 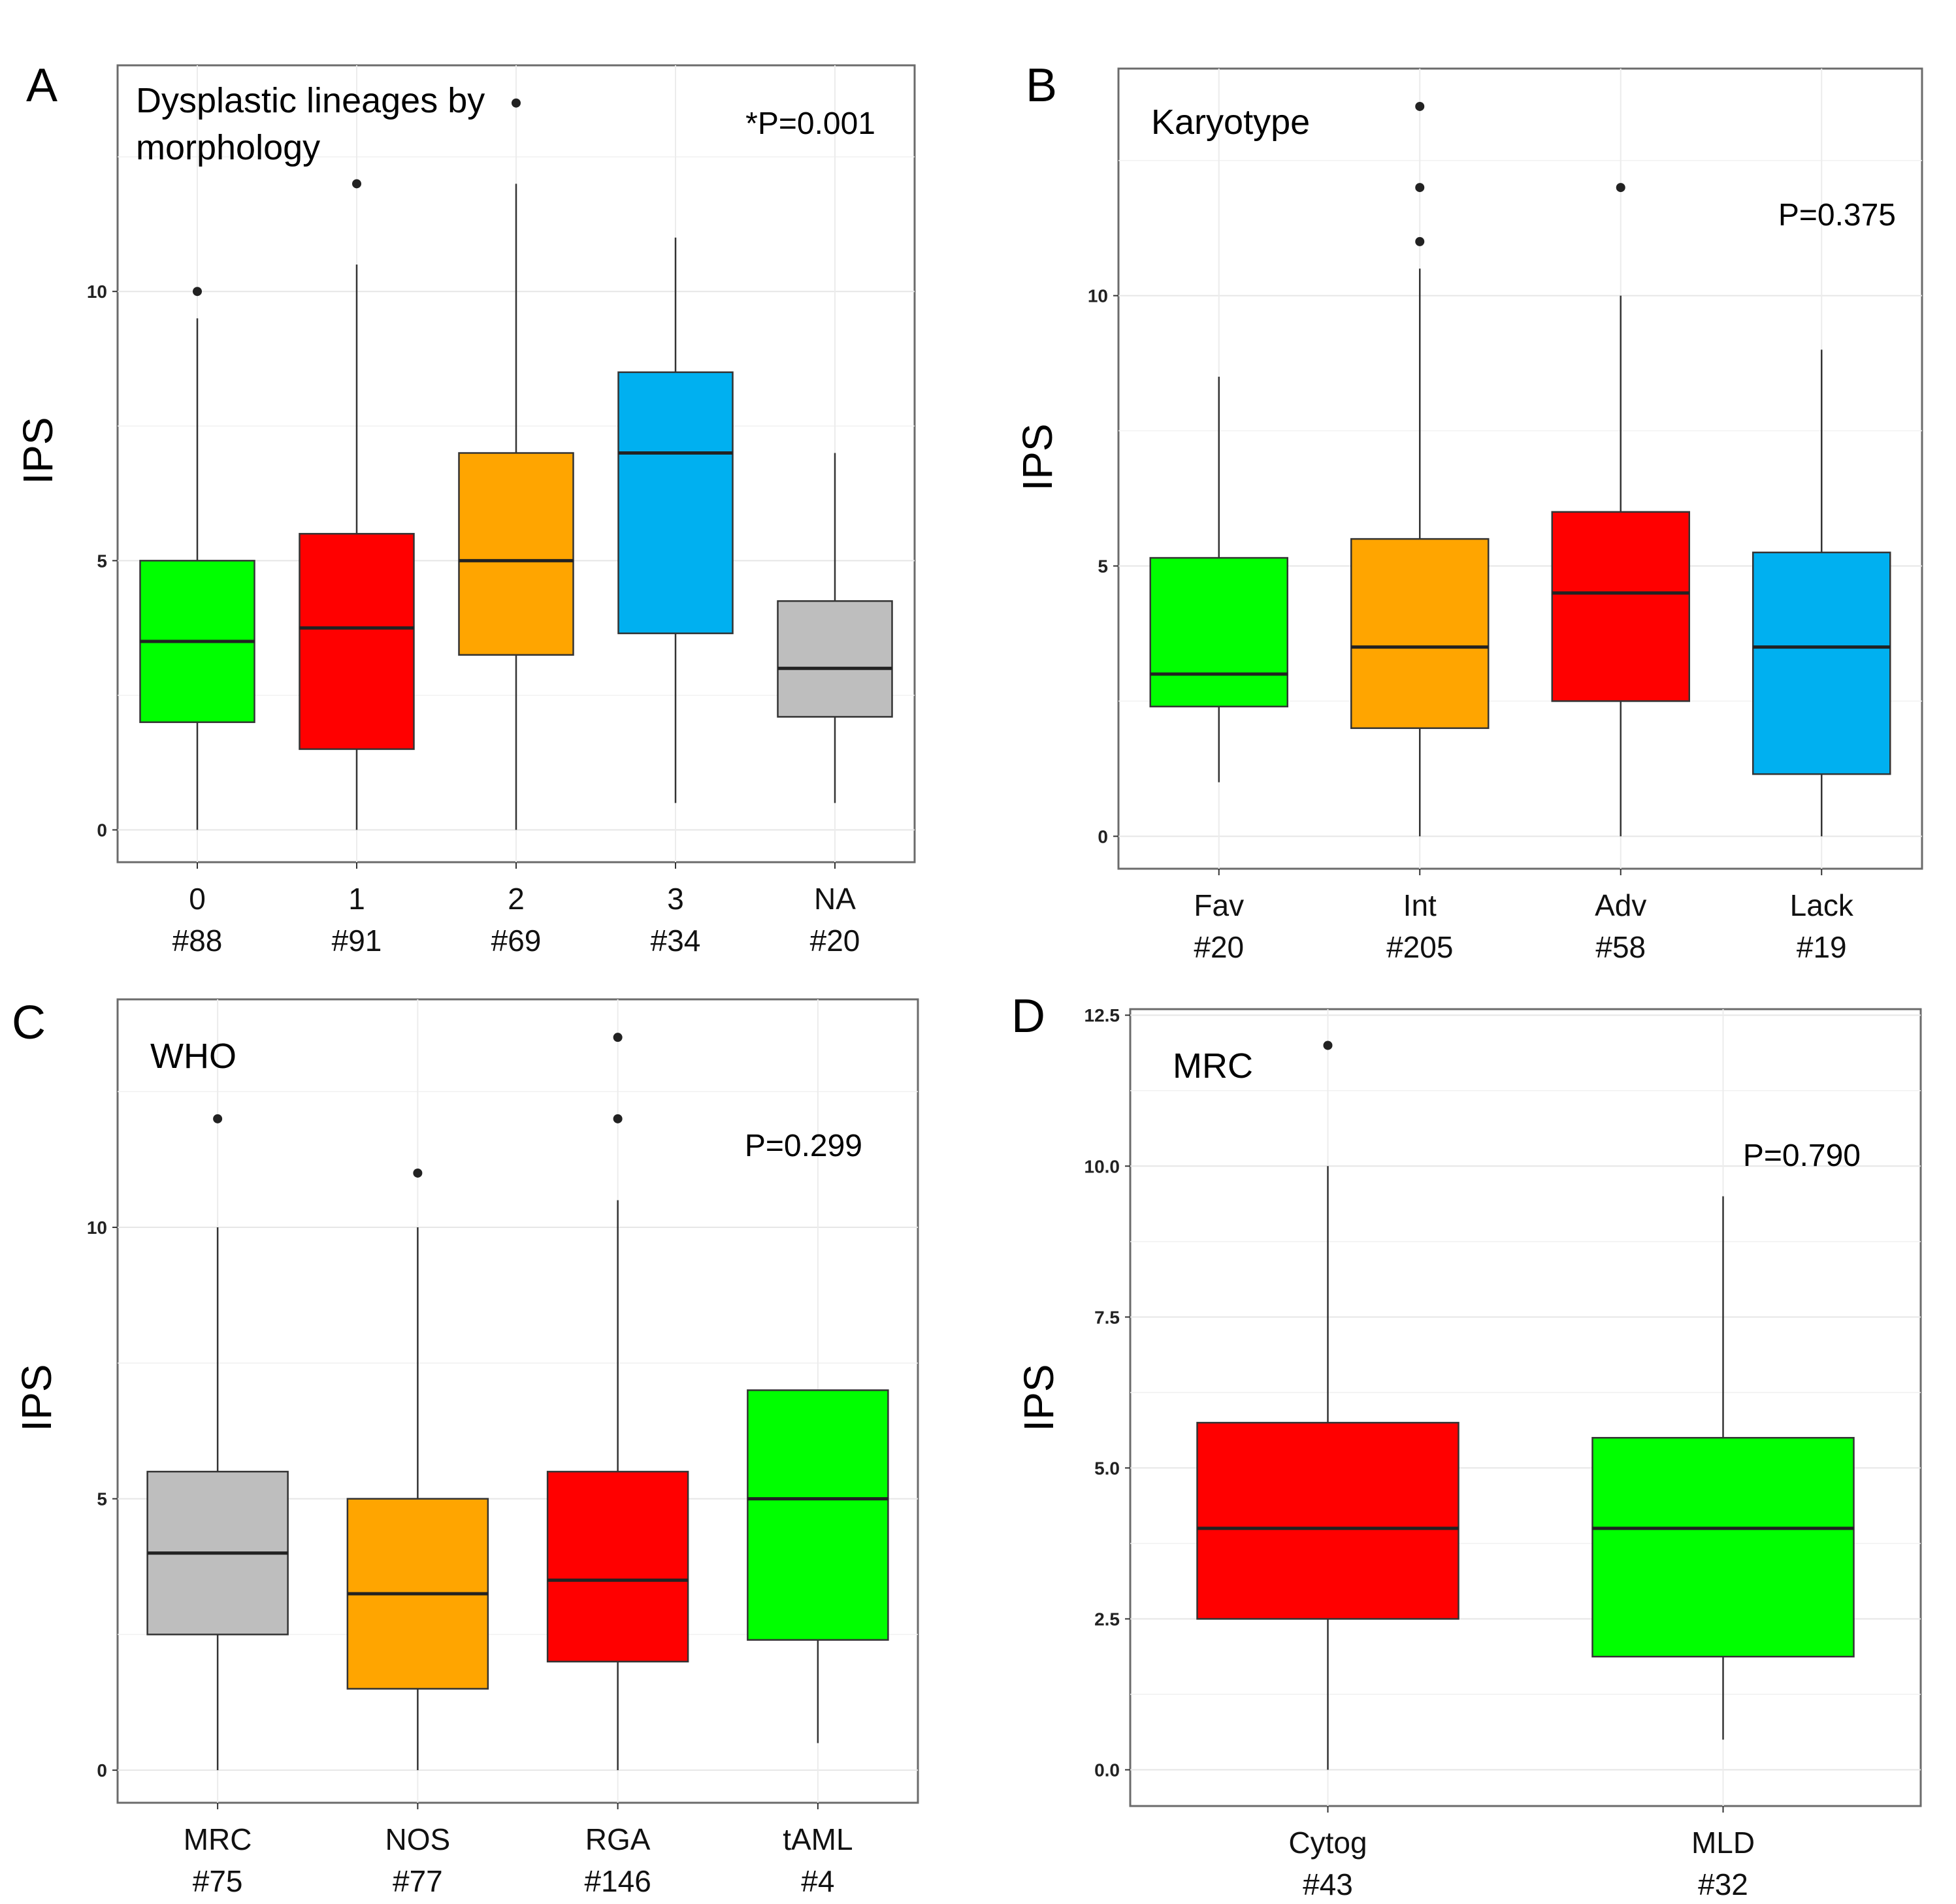 I want to click on x-ticks-c: MRC #75 NOS #77 RGA #146 tAML #4, so click(x=518, y=1850).